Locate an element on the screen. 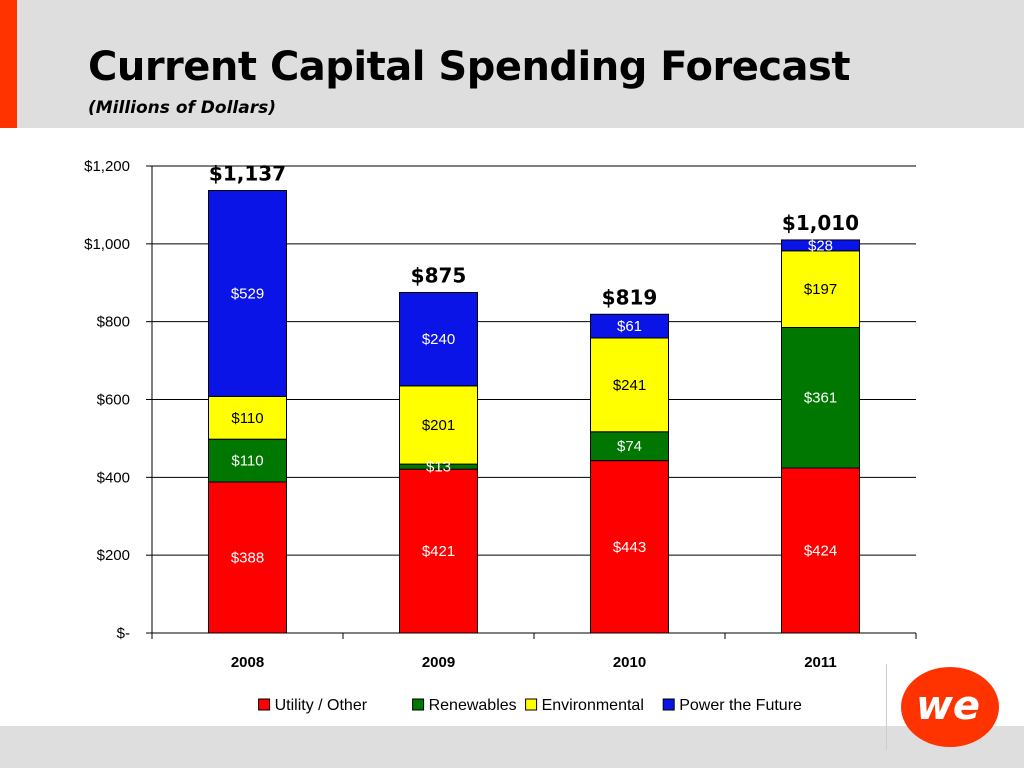 This screenshot has width=1024, height=768. total-label: $1,137 is located at coordinates (247, 174).